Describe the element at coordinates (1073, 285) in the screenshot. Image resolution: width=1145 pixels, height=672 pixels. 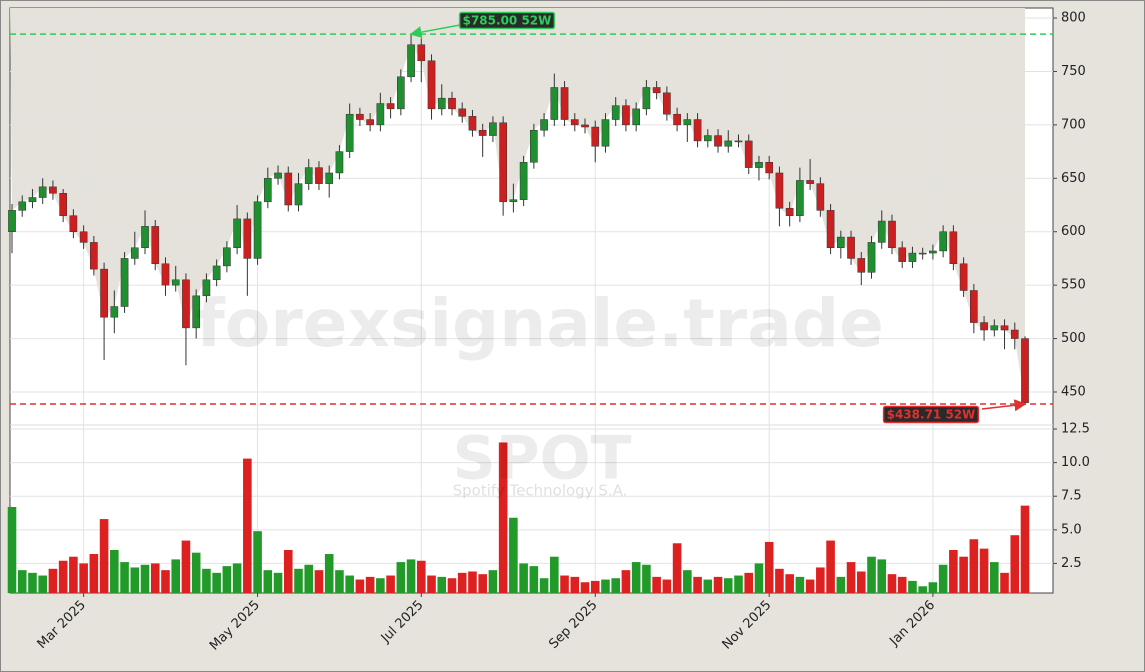
I see `y-tick-label: 550` at that location.